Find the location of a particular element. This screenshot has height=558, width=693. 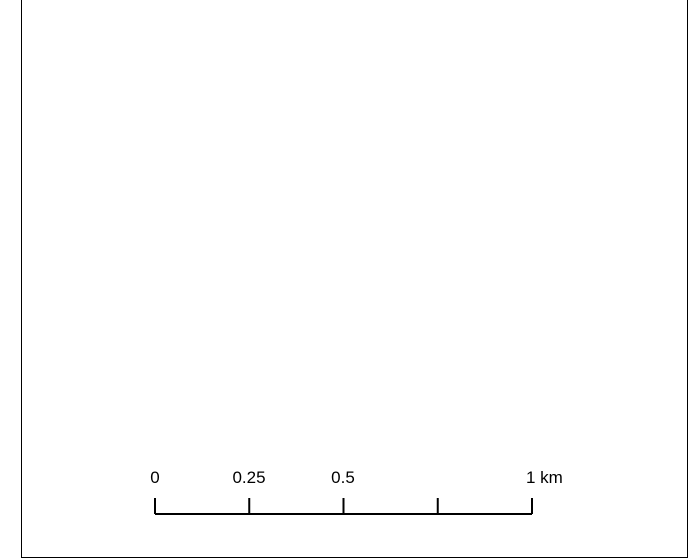

scale-label-0-5: 0.5 is located at coordinates (343, 477).